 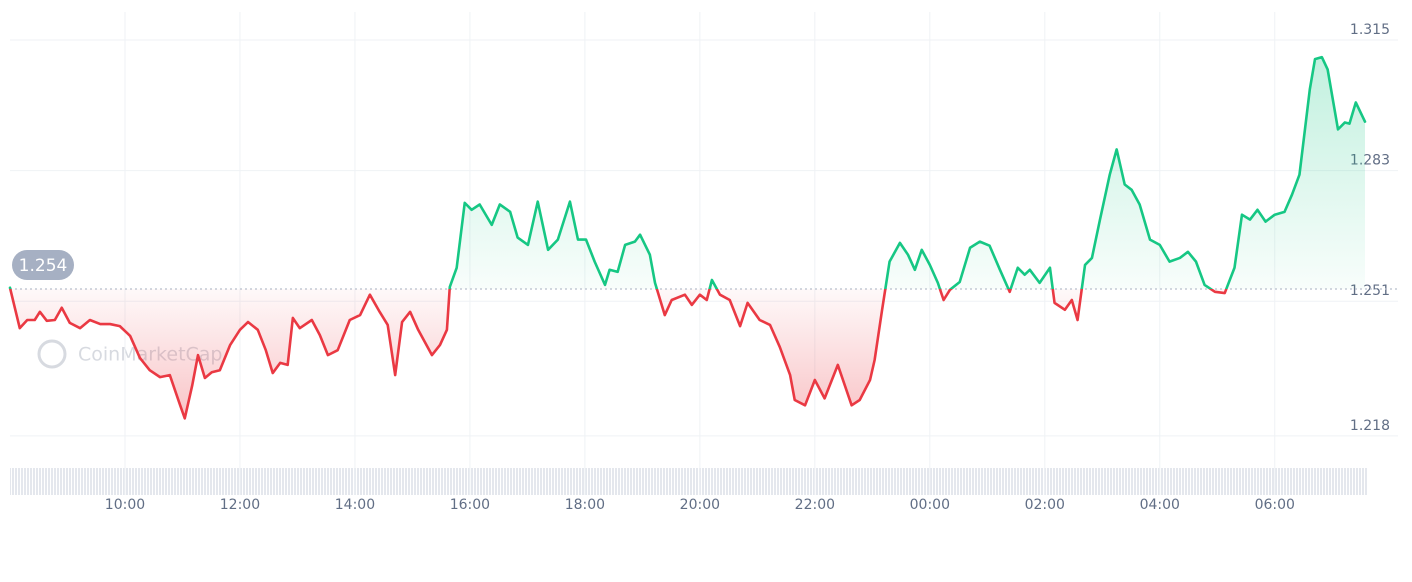 I want to click on x-tick-label: 12:00, so click(x=240, y=505).